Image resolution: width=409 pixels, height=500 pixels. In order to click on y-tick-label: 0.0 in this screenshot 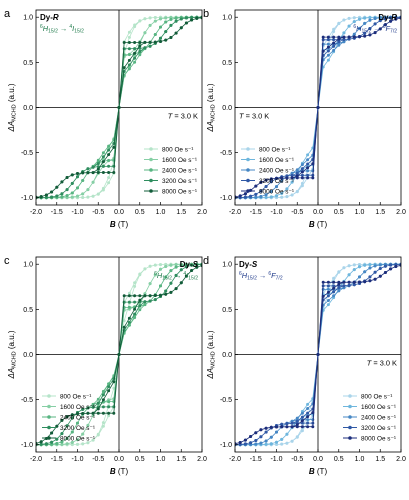, I will do `click(28, 108)`.